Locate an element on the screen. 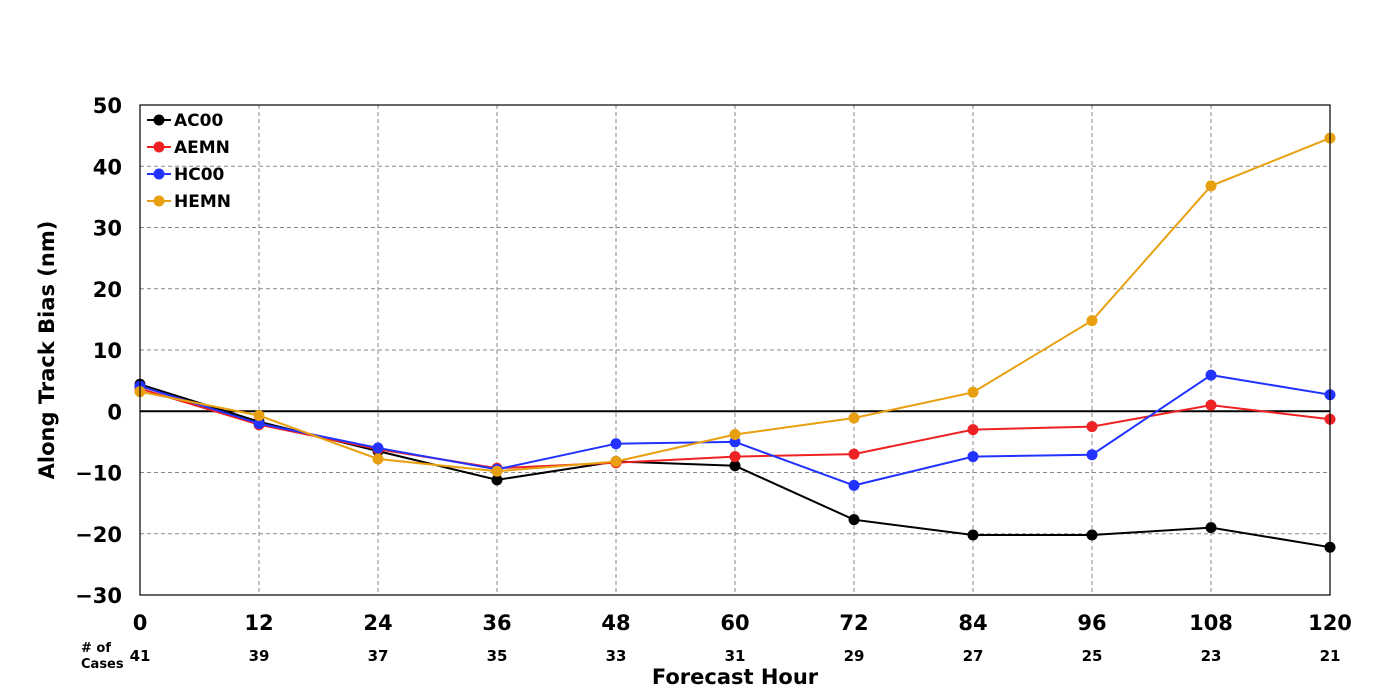  cases-title-line2: Cases is located at coordinates (102, 664).